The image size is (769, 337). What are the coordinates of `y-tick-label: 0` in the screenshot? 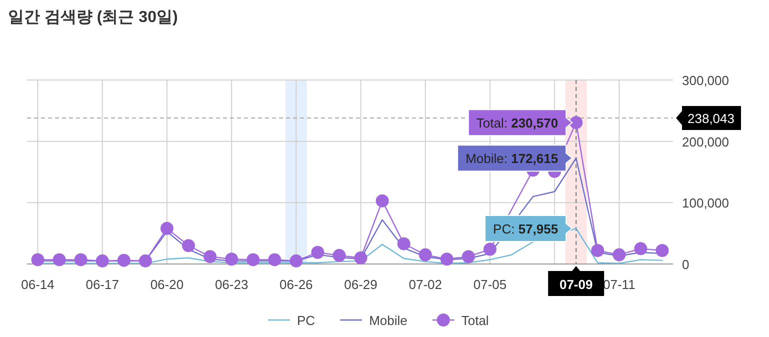 It's located at (686, 264).